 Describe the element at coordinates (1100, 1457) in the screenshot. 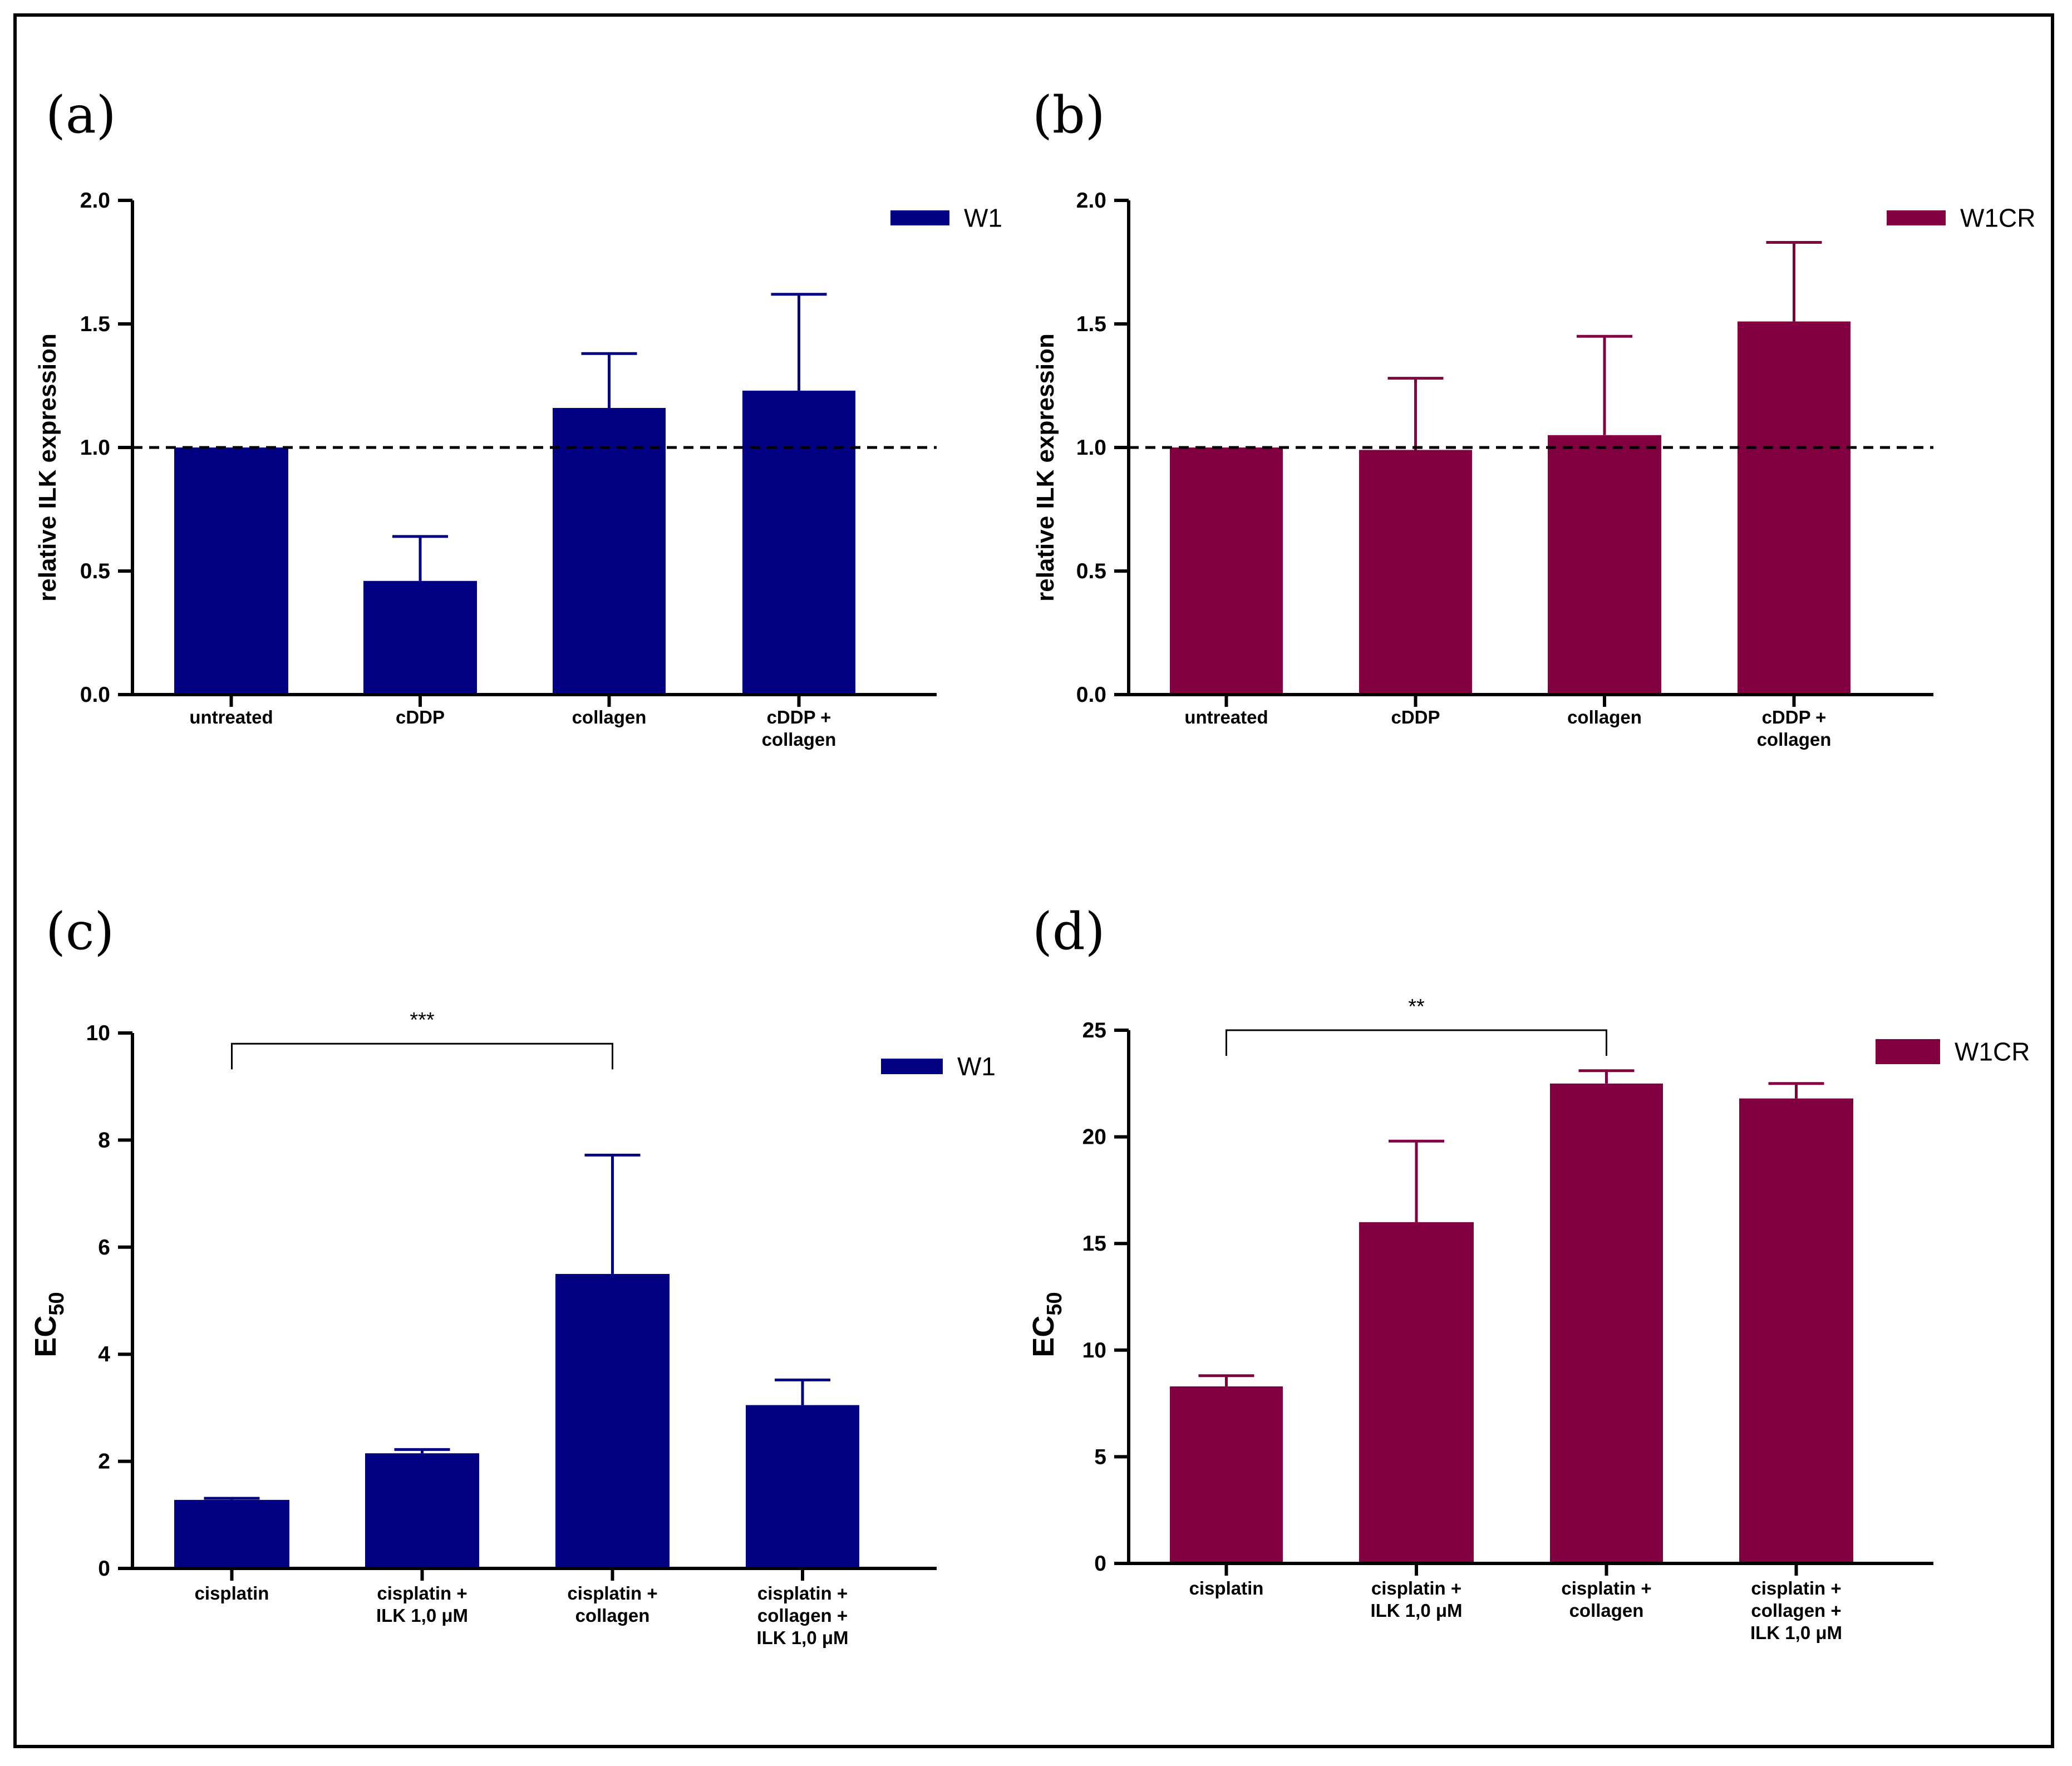

I see `y-tick-label: 5` at that location.